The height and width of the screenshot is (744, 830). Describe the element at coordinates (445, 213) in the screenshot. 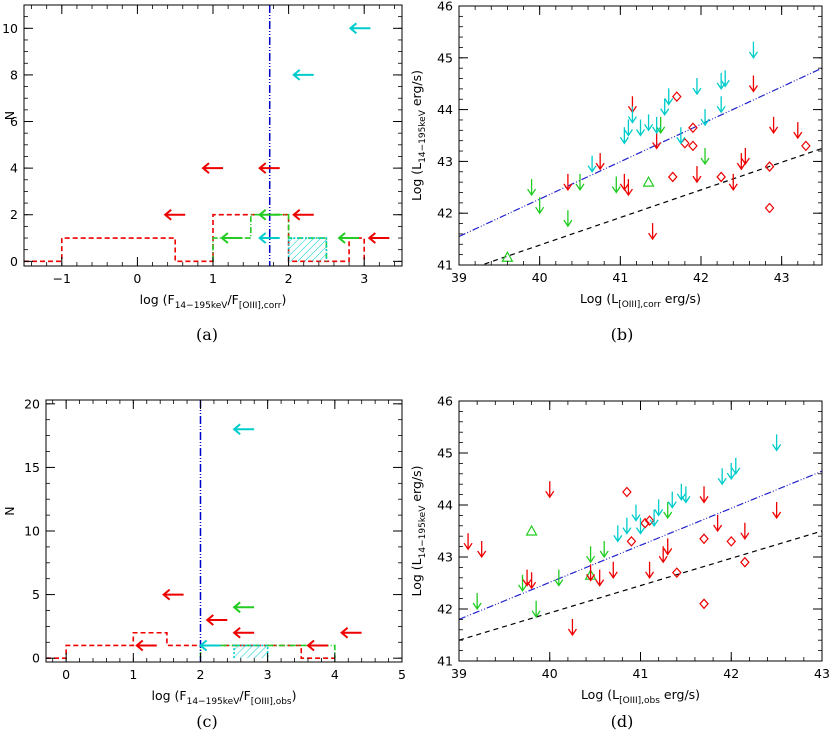

I see `y-tick-label: 42` at that location.